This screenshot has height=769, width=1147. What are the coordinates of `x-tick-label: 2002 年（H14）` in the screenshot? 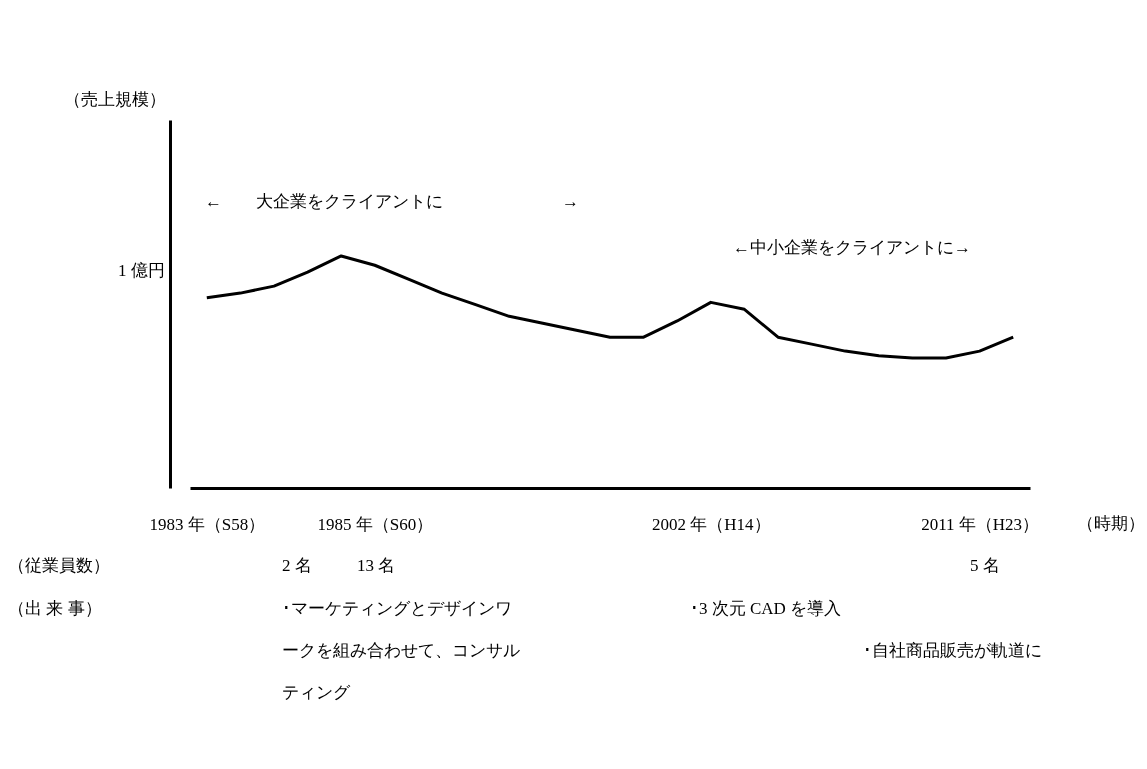 It's located at (711, 524).